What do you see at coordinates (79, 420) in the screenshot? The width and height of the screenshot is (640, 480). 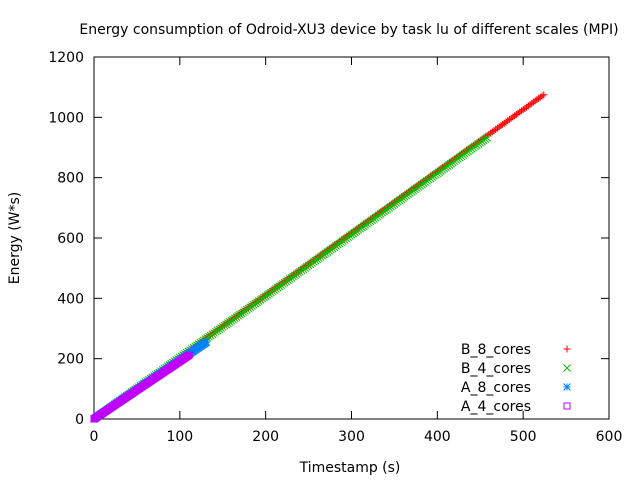 I see `y-tick-label: 0` at bounding box center [79, 420].